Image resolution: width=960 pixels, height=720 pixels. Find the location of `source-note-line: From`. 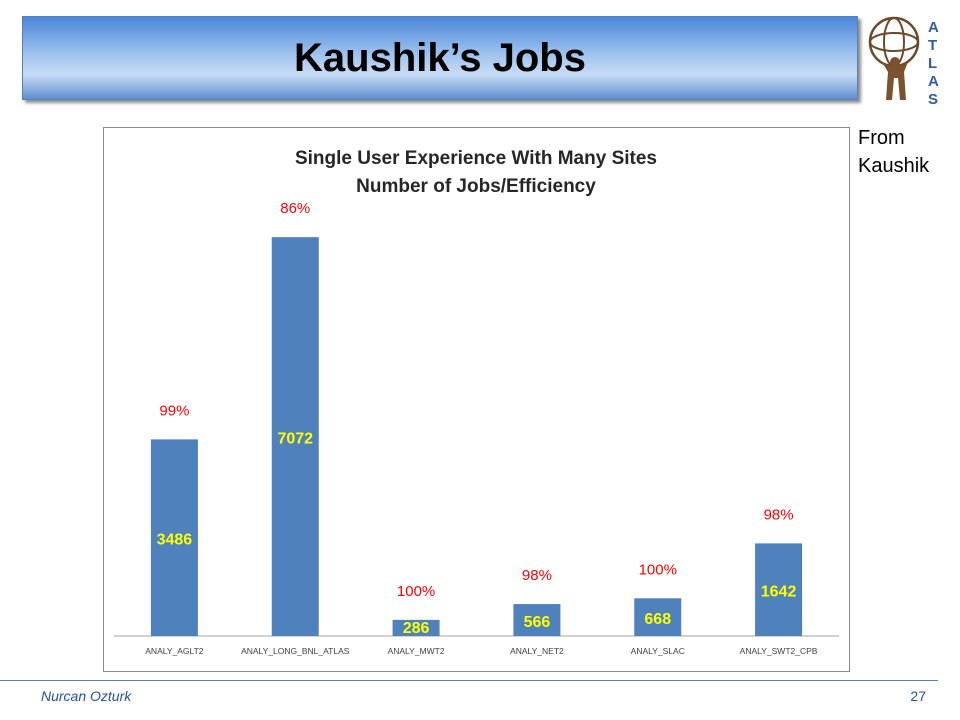

source-note-line: From is located at coordinates (881, 138).